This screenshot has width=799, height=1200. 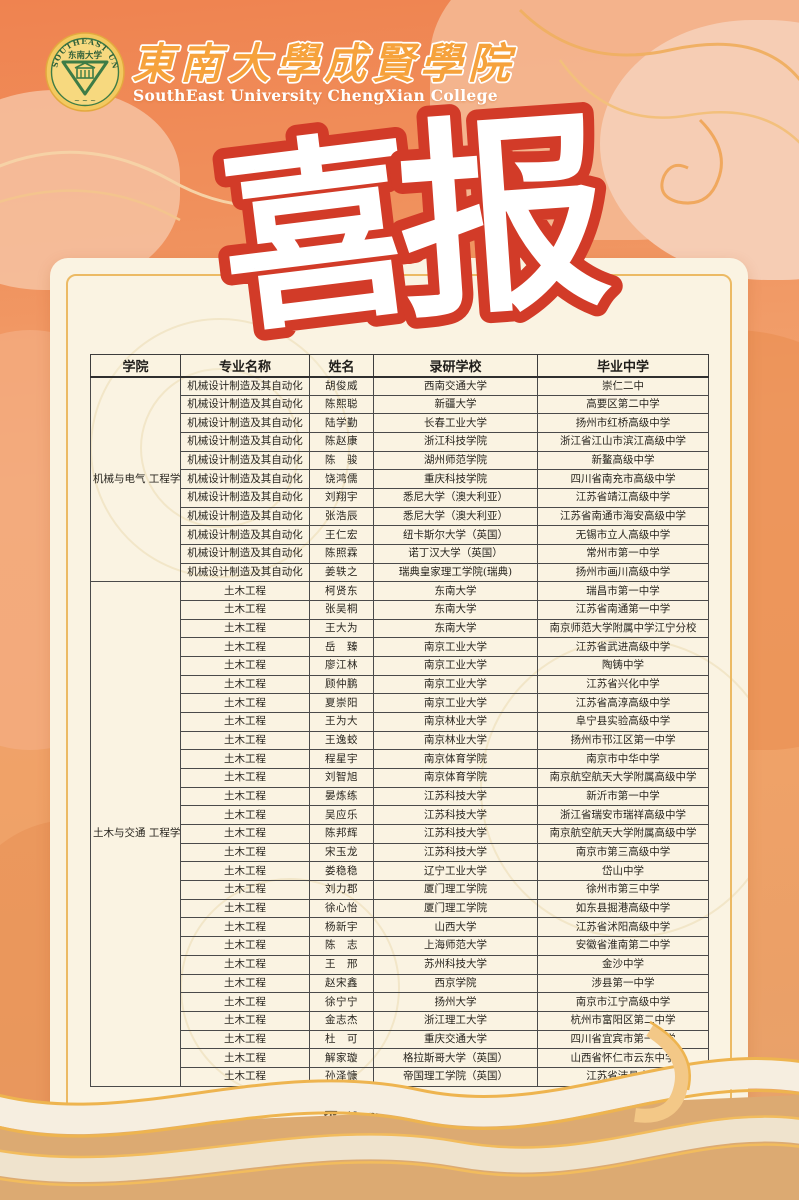 What do you see at coordinates (341, 647) in the screenshot?
I see `name-cell: 岳 臻` at bounding box center [341, 647].